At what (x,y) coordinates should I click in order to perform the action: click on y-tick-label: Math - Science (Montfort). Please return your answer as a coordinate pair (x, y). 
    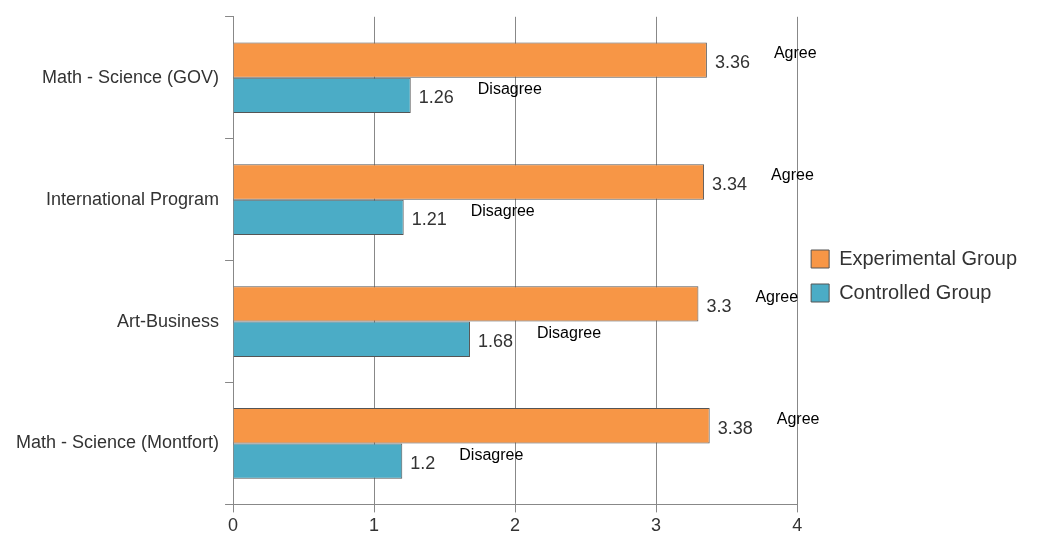
    Looking at the image, I should click on (118, 442).